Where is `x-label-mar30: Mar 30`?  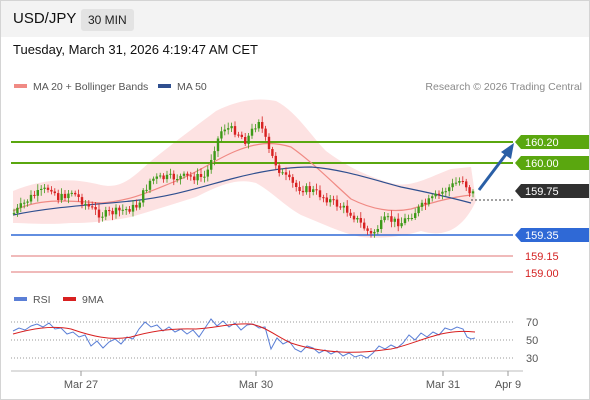
x-label-mar30: Mar 30 is located at coordinates (256, 385).